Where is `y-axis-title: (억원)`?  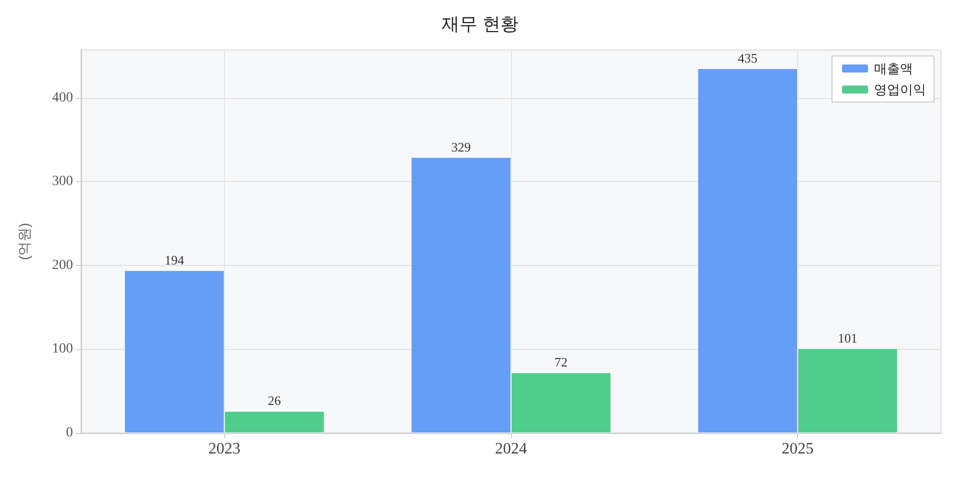 y-axis-title: (억원) is located at coordinates (24, 241).